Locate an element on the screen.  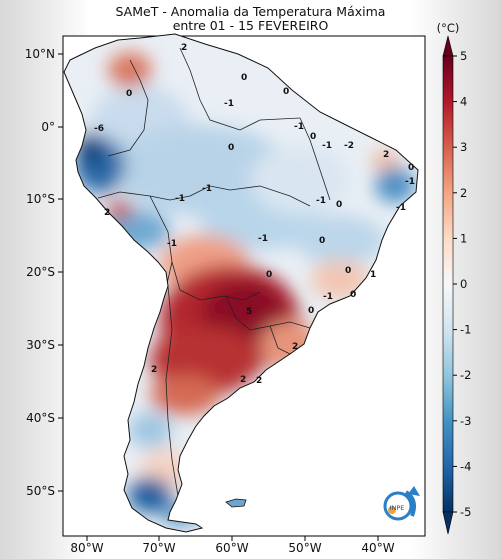
colorbar-max-extend is located at coordinates (448, 46).